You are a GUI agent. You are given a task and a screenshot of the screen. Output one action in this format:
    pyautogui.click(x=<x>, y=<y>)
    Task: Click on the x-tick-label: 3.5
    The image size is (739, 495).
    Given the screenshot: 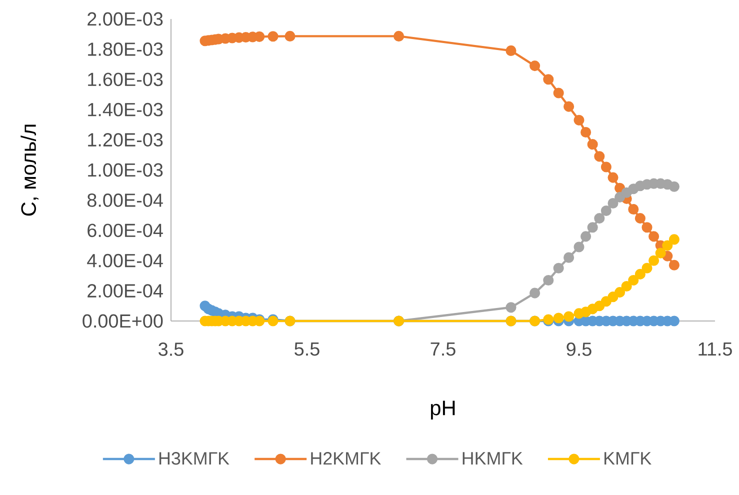 What is the action you would take?
    pyautogui.click(x=171, y=349)
    